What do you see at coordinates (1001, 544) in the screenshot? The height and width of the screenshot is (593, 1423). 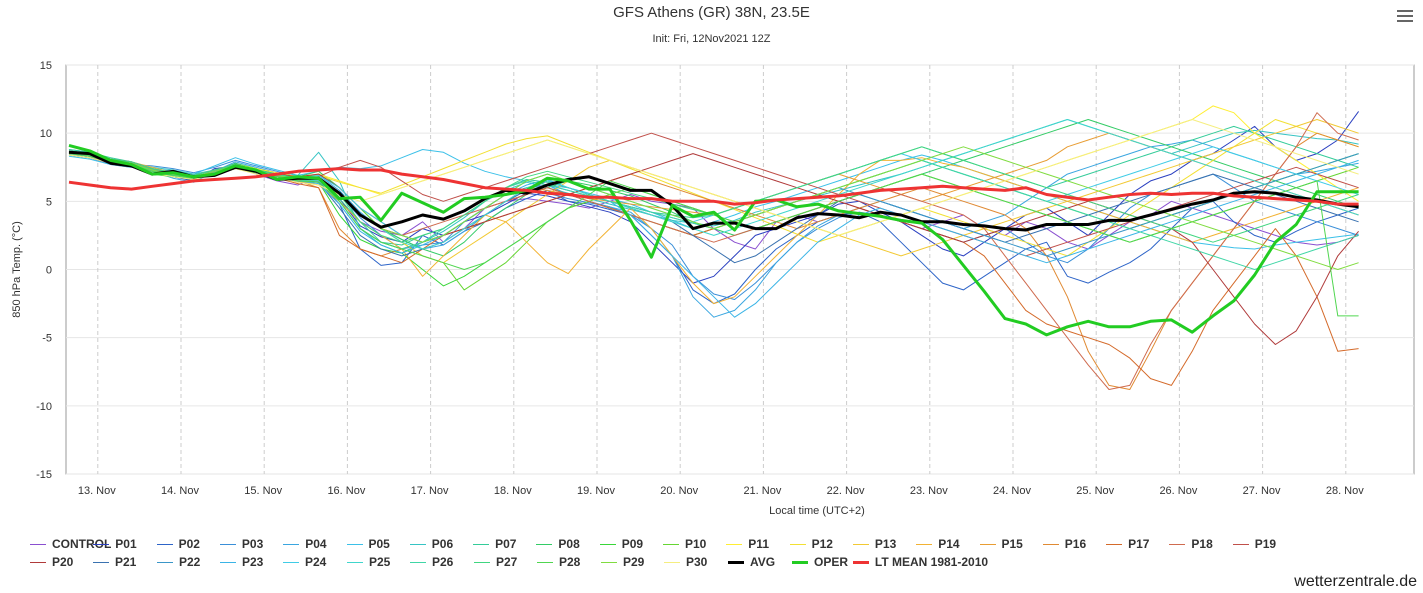 I see `legend-item-p15: P15` at bounding box center [1001, 544].